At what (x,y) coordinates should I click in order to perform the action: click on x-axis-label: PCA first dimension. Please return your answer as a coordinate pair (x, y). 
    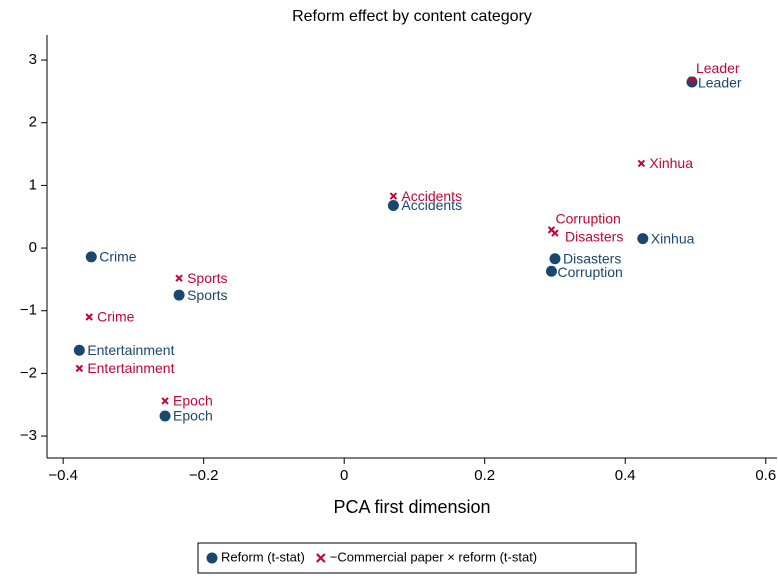
    Looking at the image, I should click on (411, 507).